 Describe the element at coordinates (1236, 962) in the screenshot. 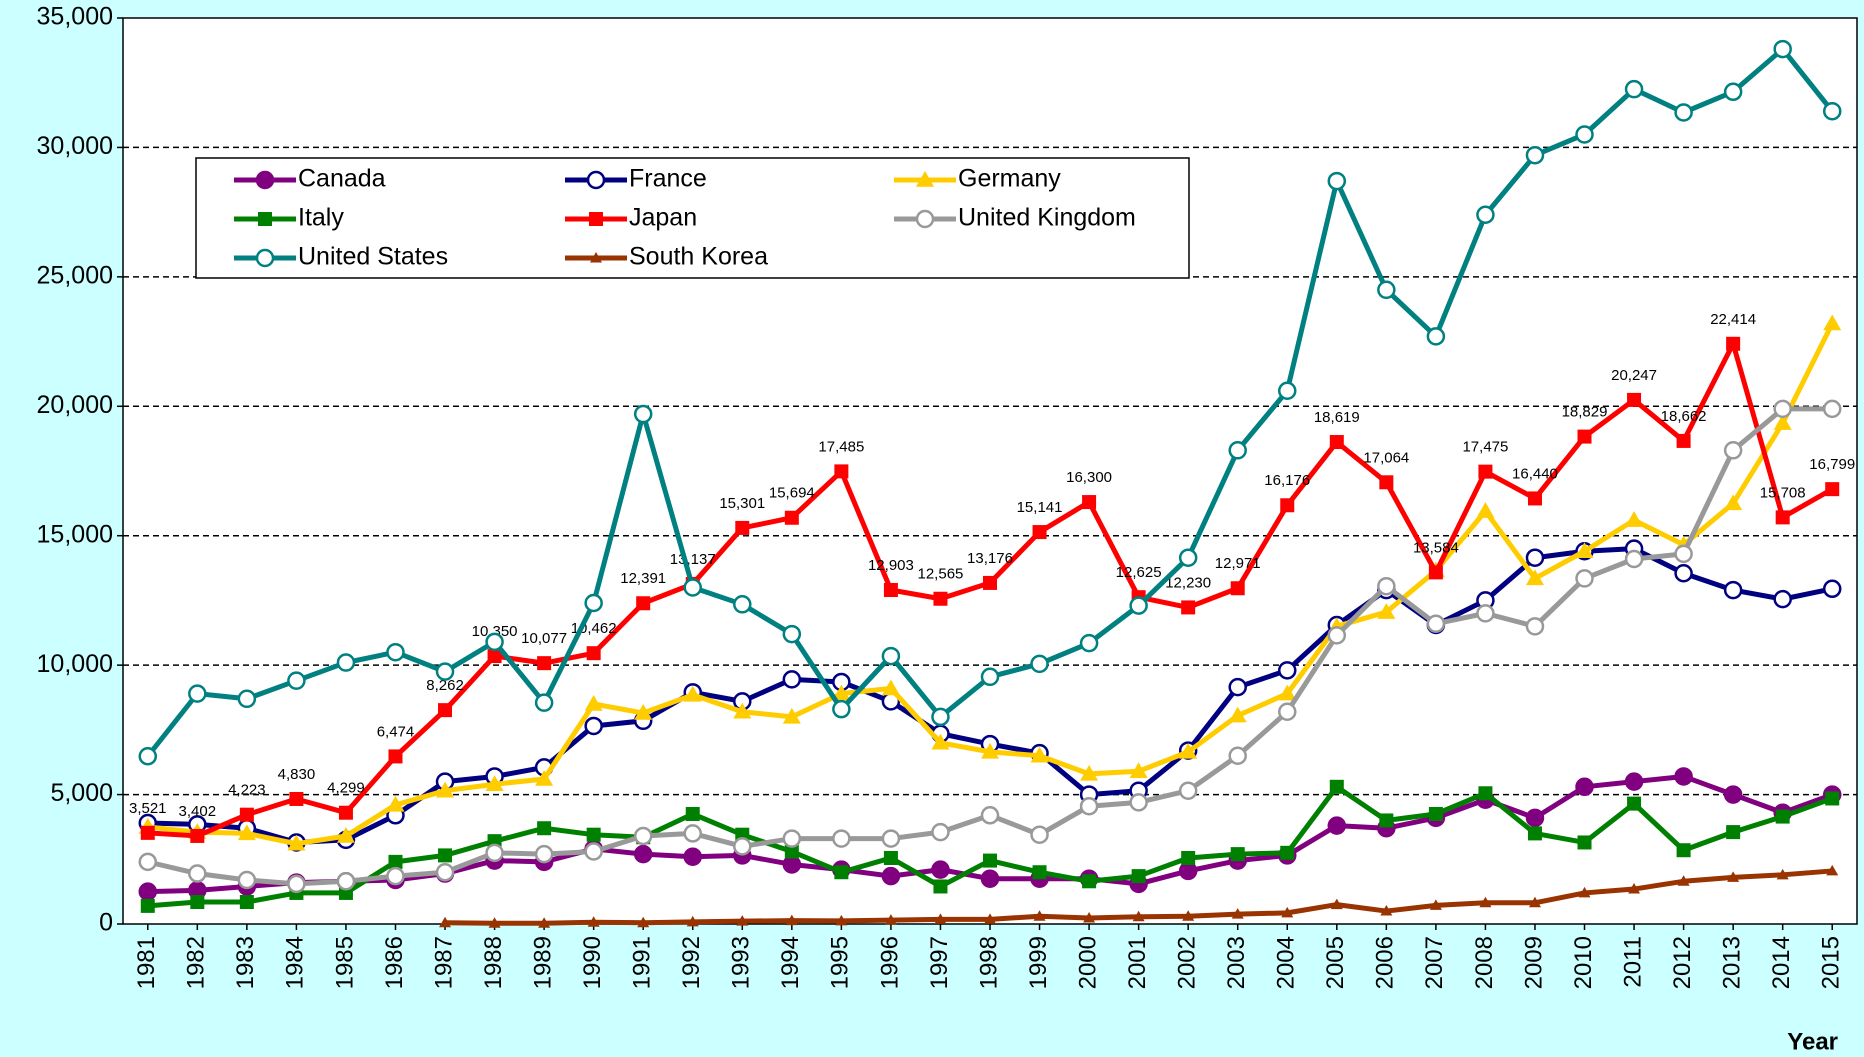

I see `x-tick-label: 2003` at that location.